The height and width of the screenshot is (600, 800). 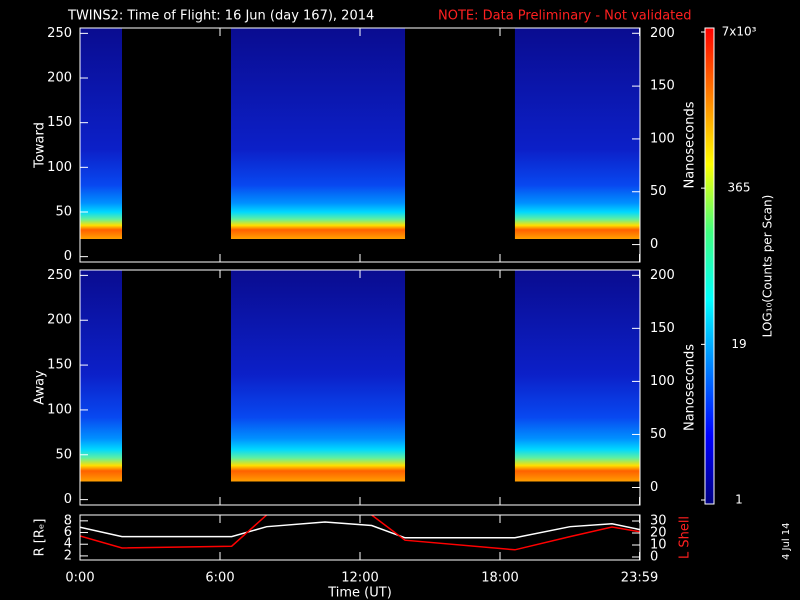 I want to click on y-tick-label: 2, so click(x=68, y=555).